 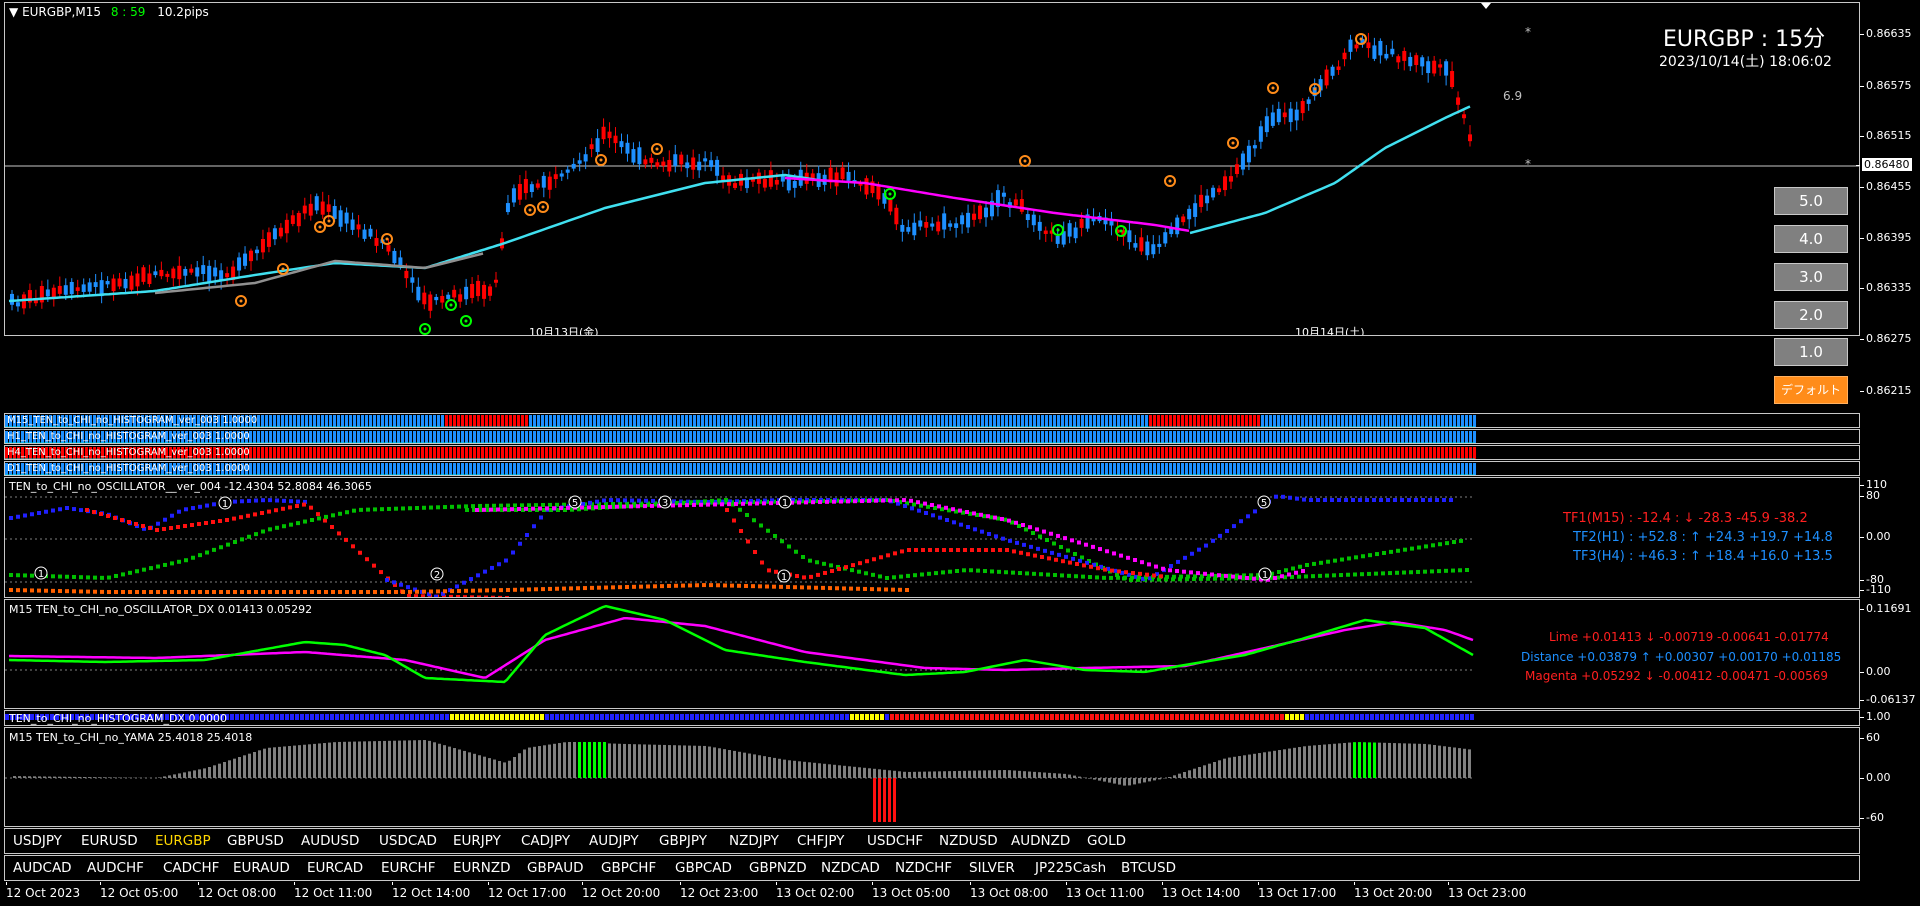 I want to click on symbol-button-euraud: EURAUD, so click(x=261, y=868).